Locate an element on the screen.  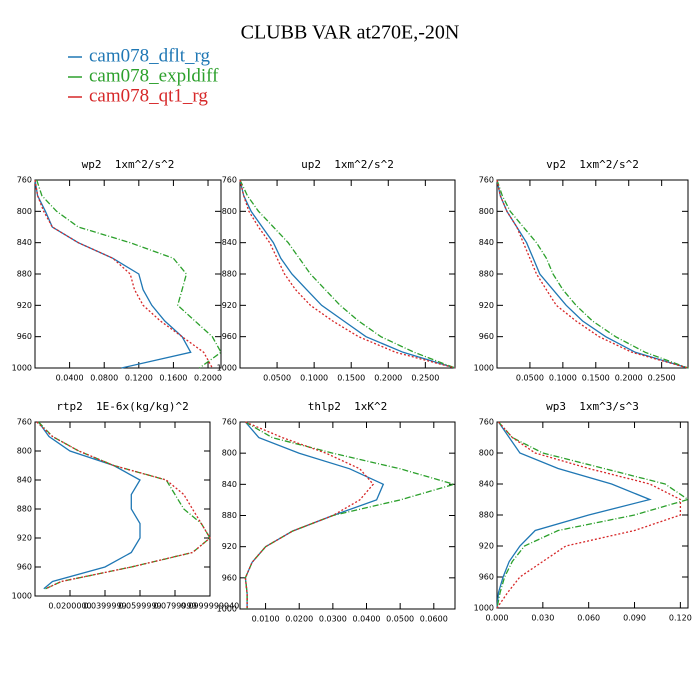
x-tick-label: 0.0399999 is located at coordinates (104, 606).